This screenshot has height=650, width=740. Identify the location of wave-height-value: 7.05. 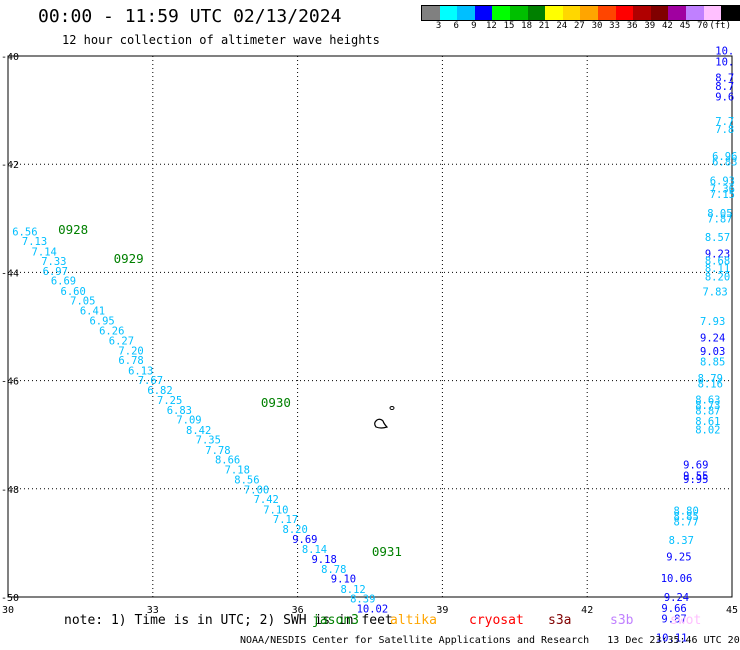
(82, 302).